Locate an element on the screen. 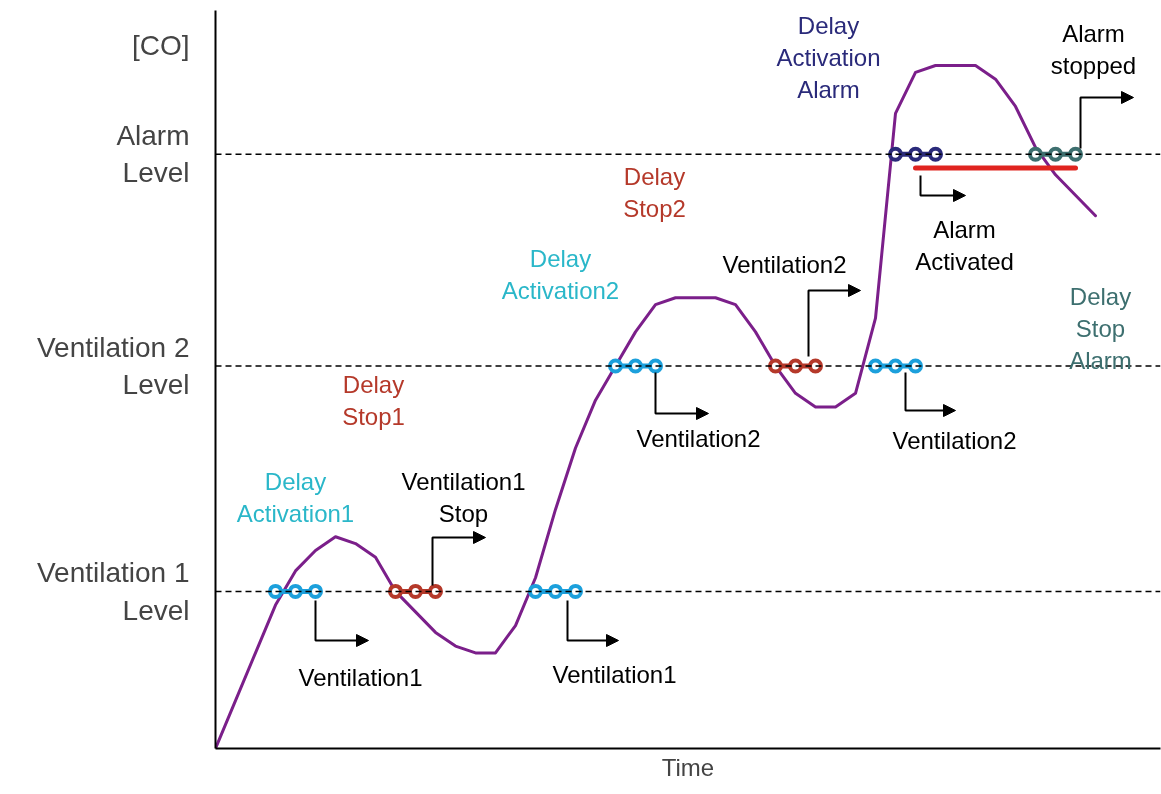 The width and height of the screenshot is (1161, 794). ref-line-label: Alarm Level is located at coordinates (153, 154).